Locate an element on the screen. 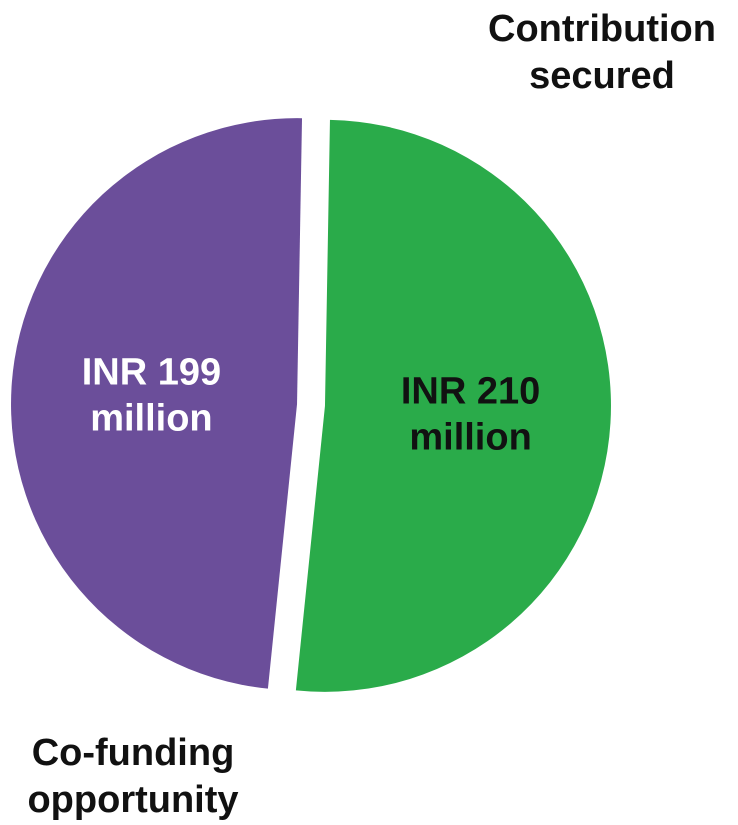 The width and height of the screenshot is (738, 825). slice-value-label-line1: INR 199 is located at coordinates (151, 372).